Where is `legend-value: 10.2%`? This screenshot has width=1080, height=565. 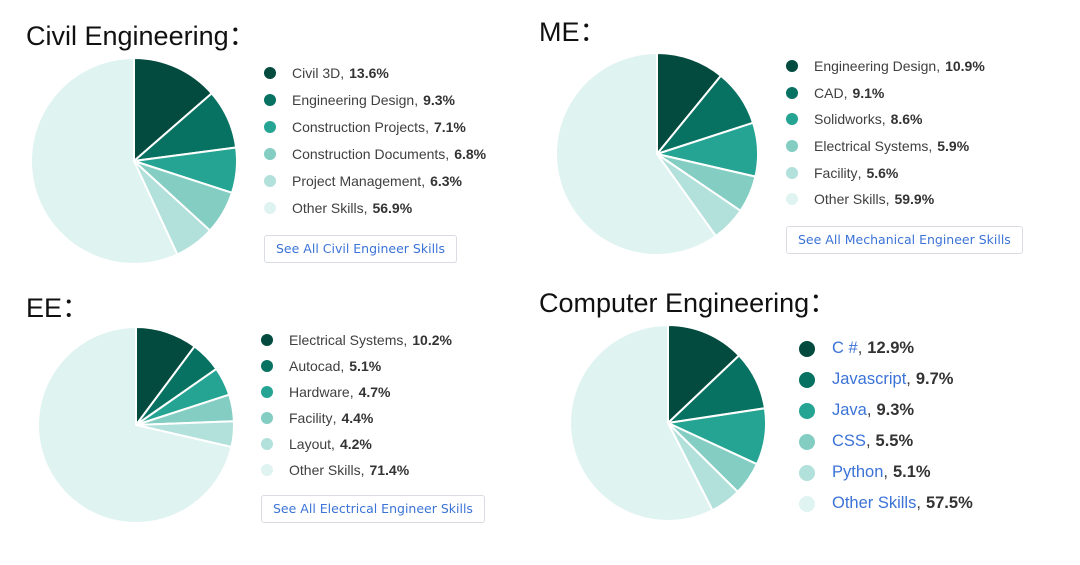
legend-value: 10.2% is located at coordinates (432, 340).